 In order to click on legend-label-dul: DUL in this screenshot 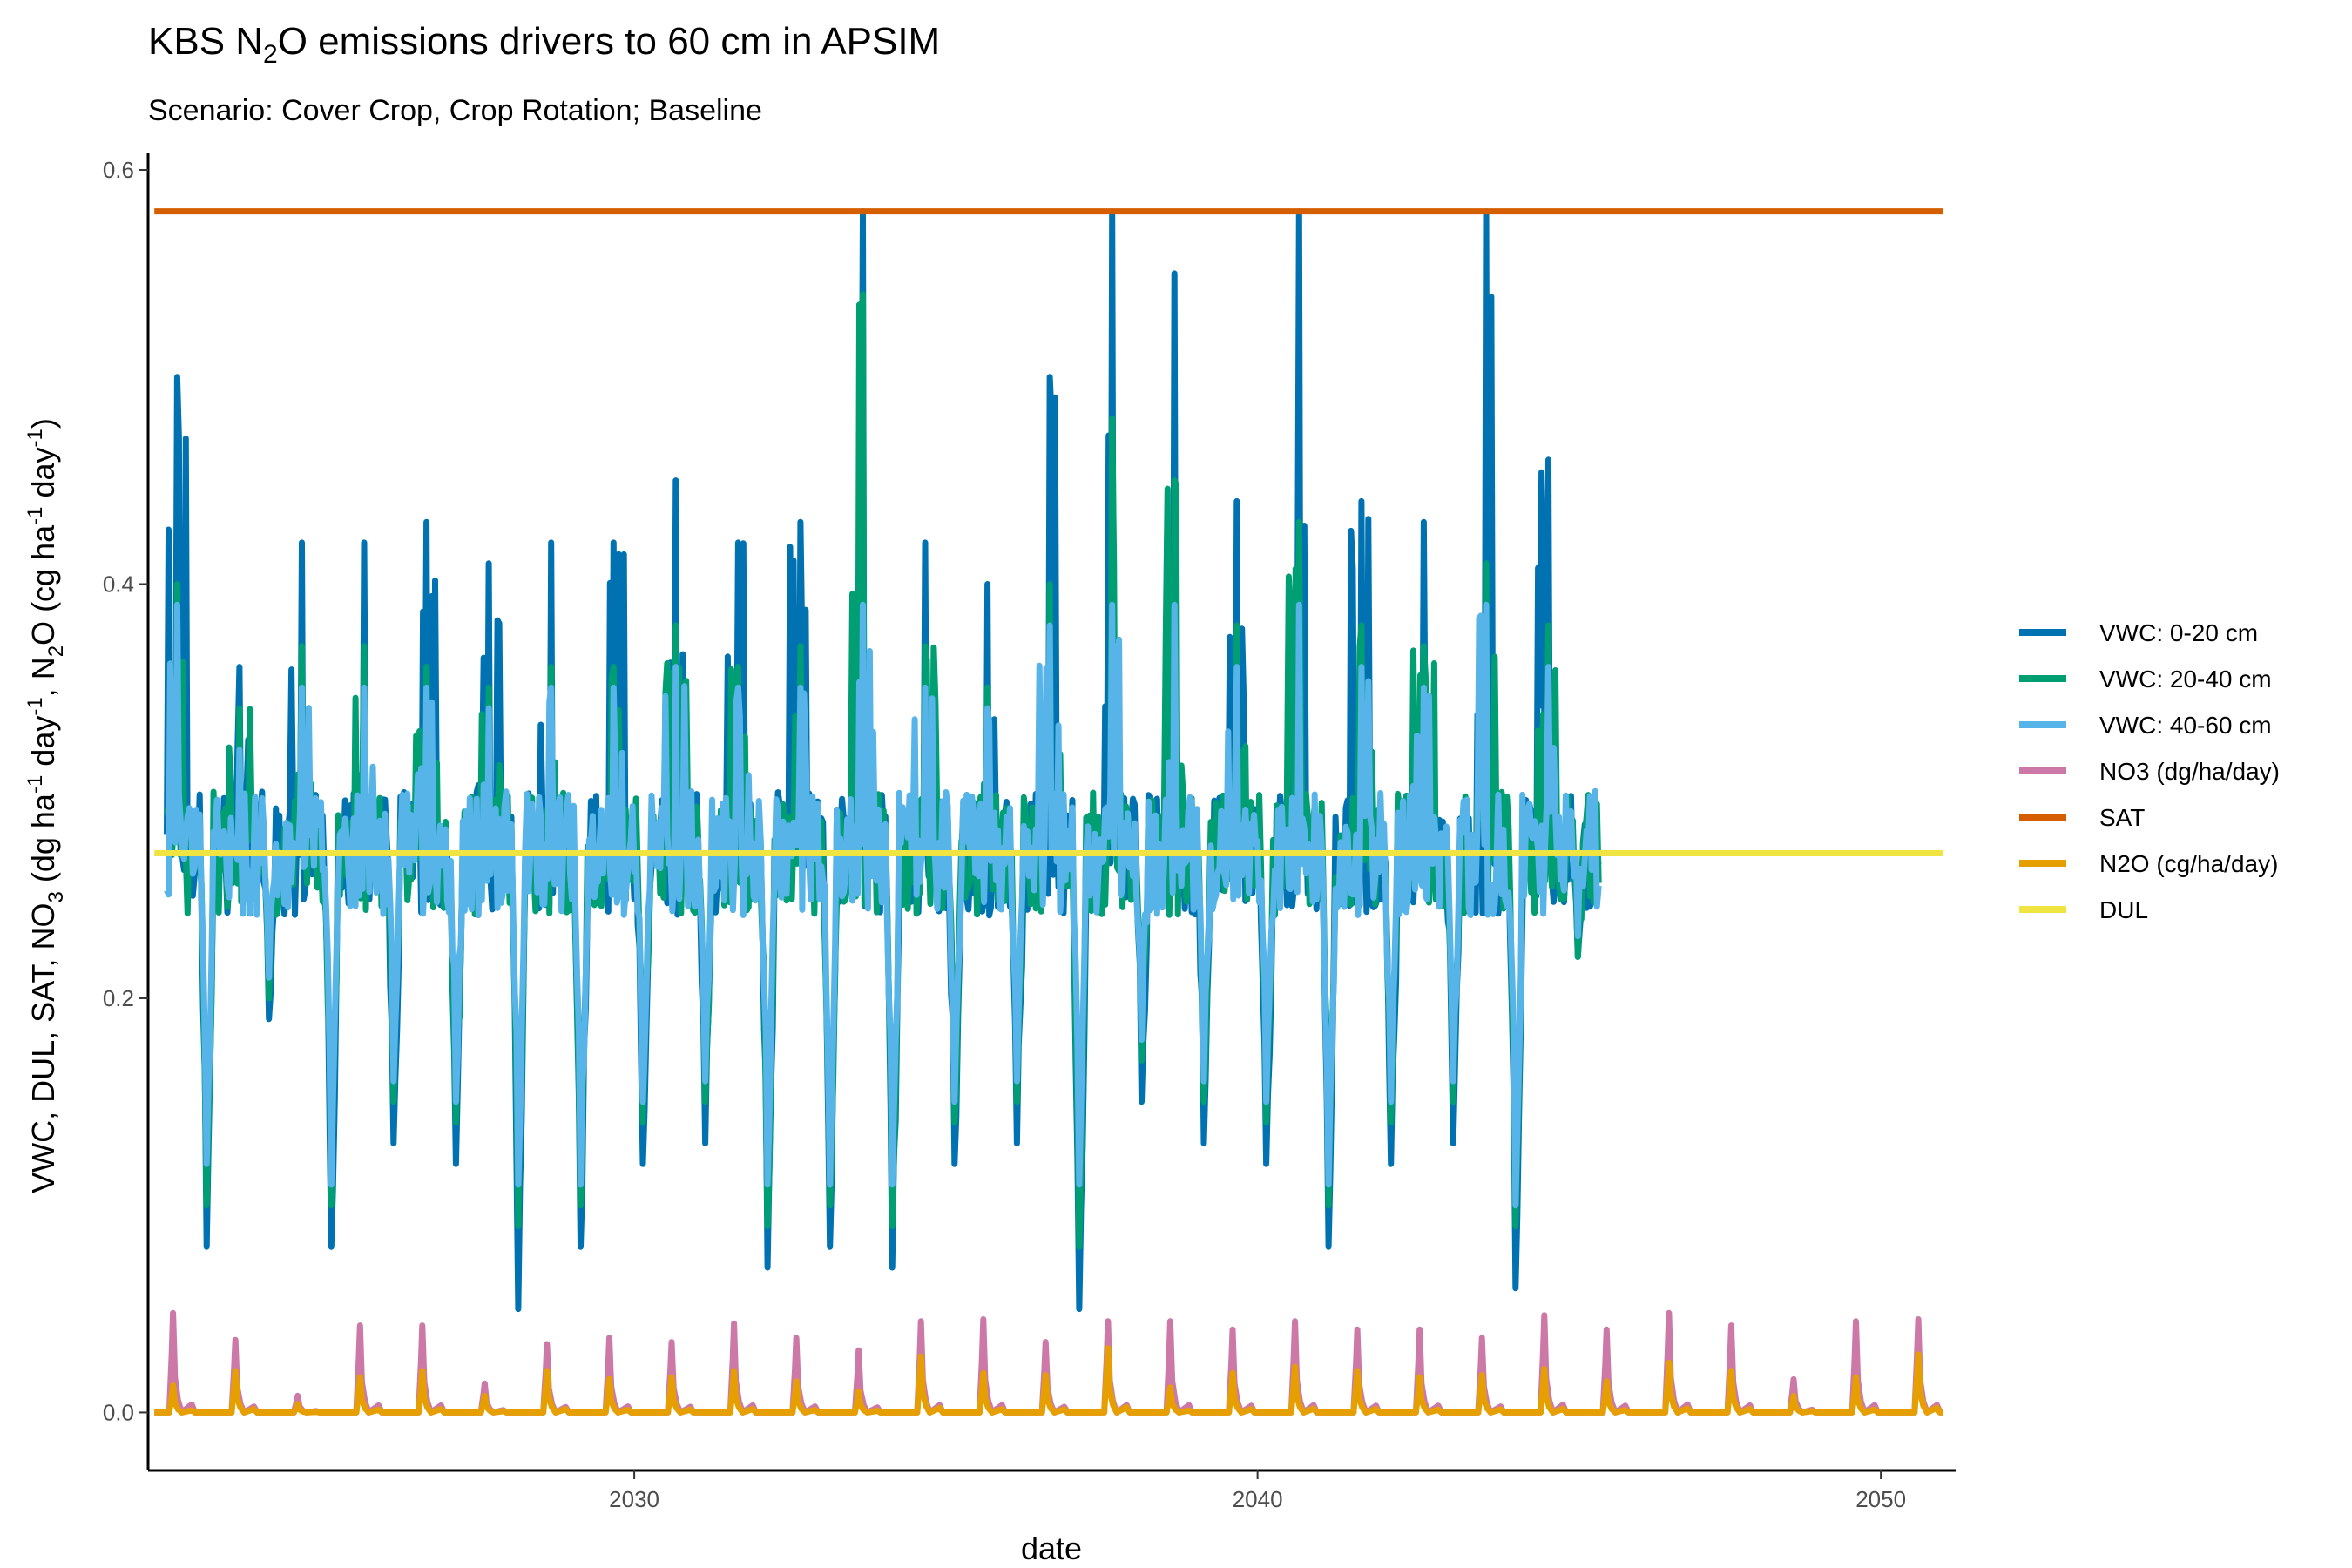, I will do `click(2123, 909)`.